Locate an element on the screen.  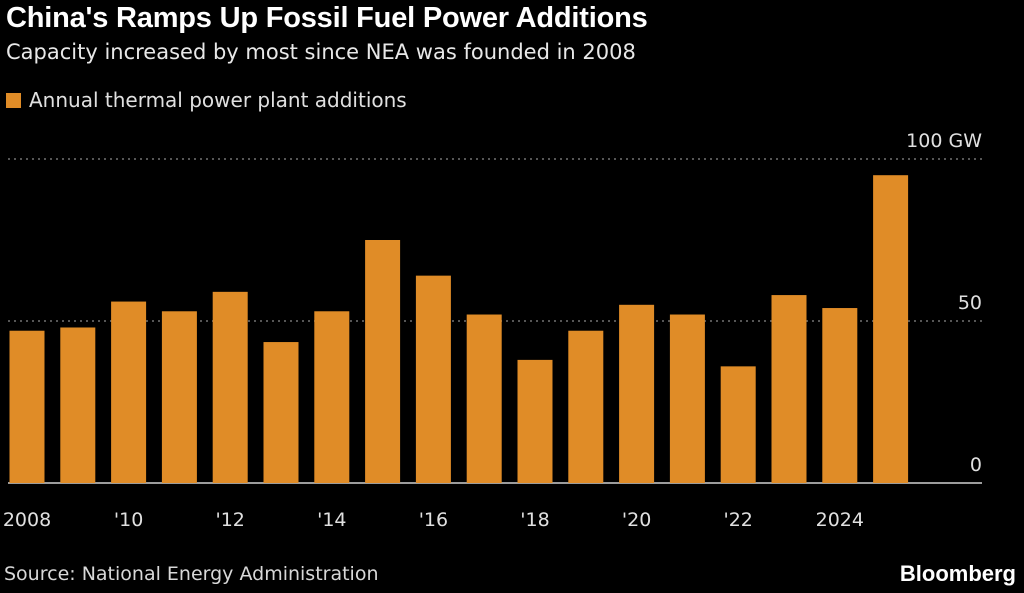
bar-2010 is located at coordinates (129, 392).